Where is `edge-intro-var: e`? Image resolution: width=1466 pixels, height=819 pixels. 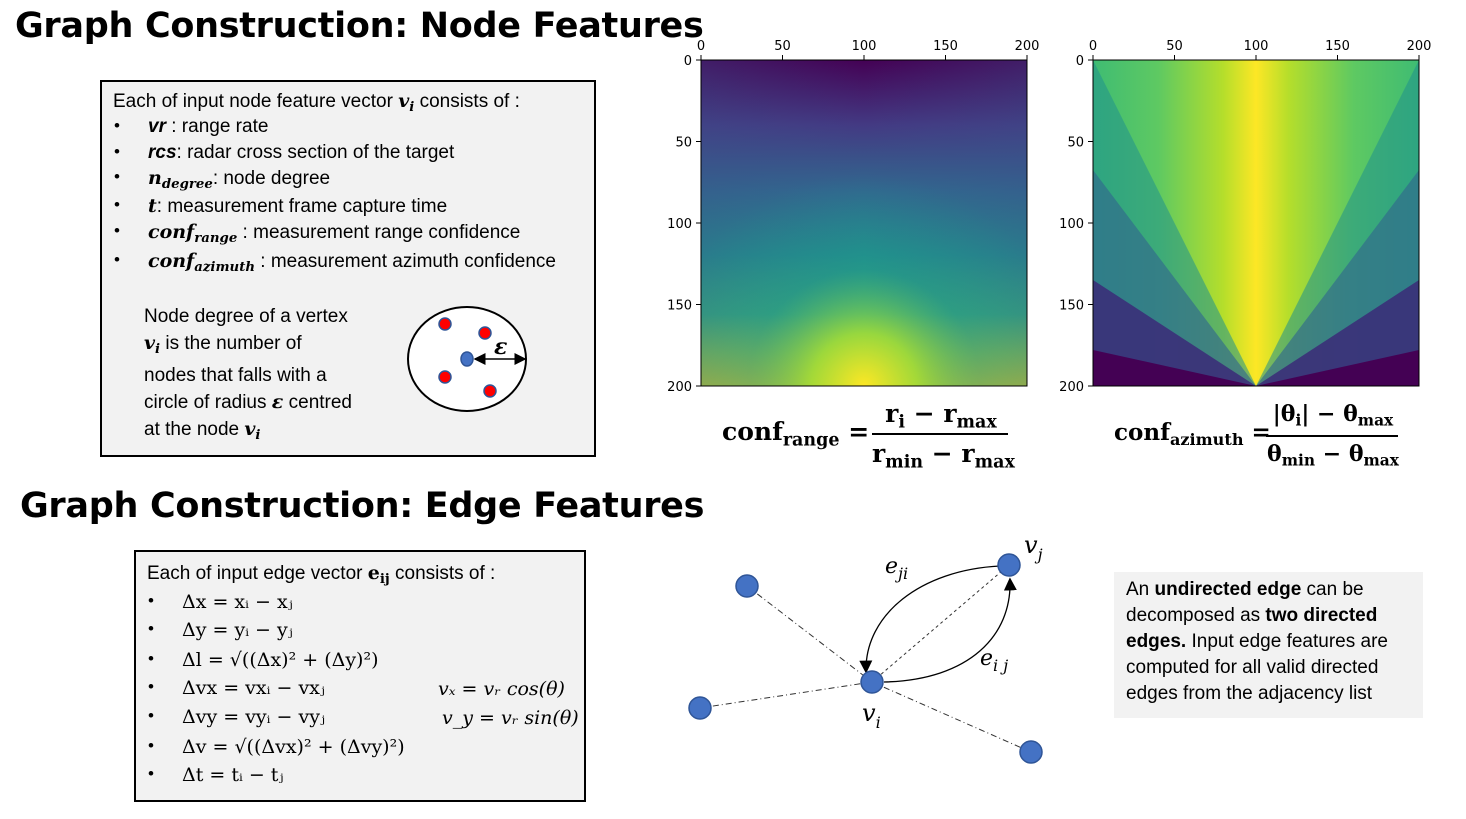 edge-intro-var: e is located at coordinates (373, 573).